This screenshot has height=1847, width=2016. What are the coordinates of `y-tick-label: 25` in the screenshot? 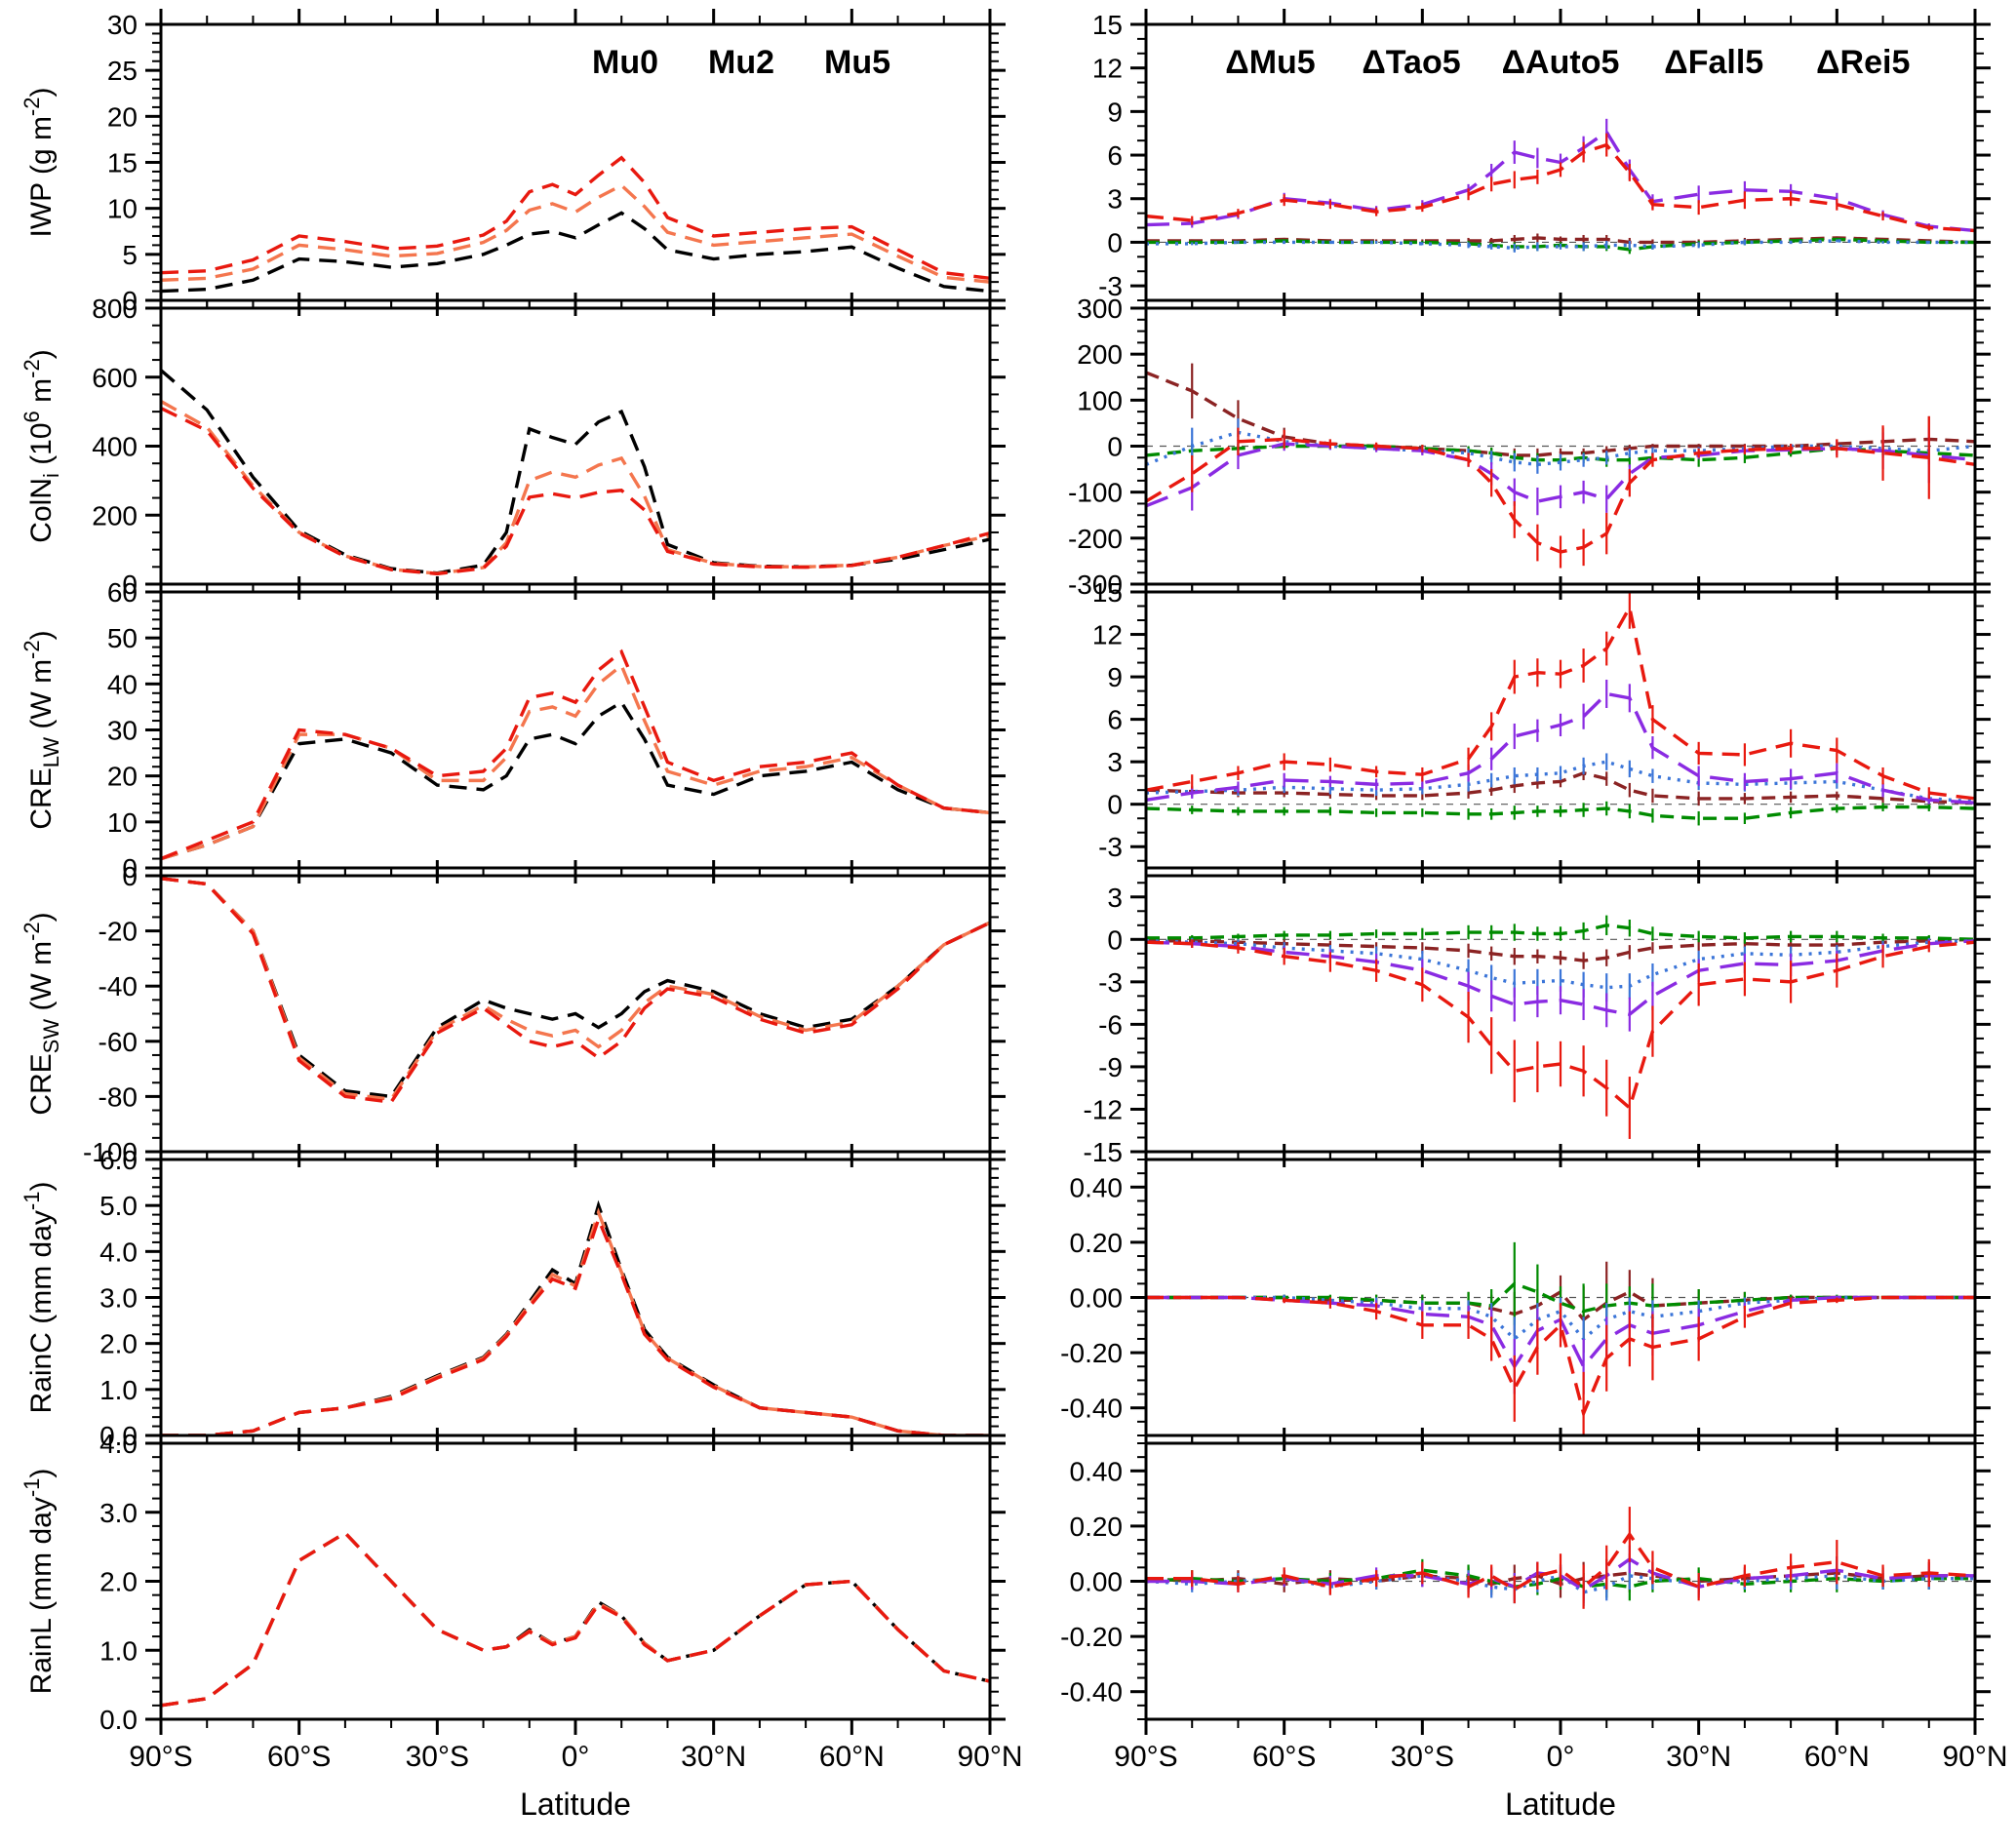 It's located at (123, 71).